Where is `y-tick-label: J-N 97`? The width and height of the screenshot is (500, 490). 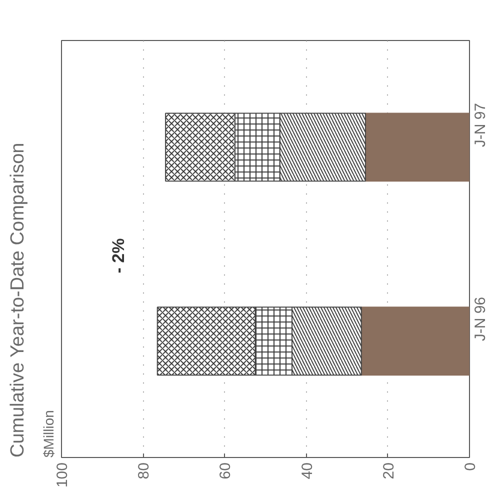 y-tick-label: J-N 97 is located at coordinates (480, 125).